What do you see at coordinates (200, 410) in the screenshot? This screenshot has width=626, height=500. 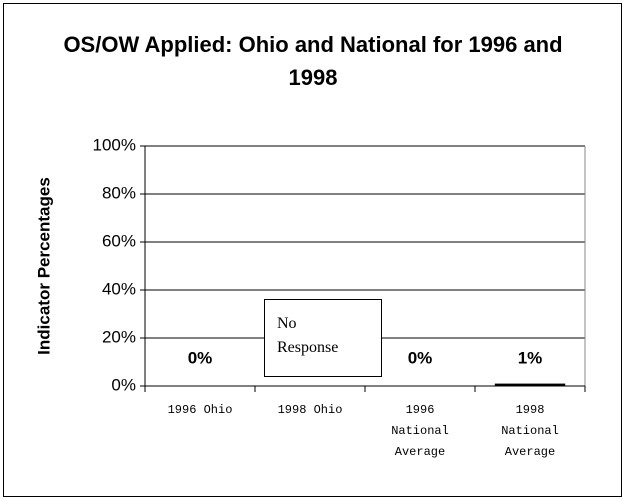 I see `x-tick-label: 1996 Ohio` at bounding box center [200, 410].